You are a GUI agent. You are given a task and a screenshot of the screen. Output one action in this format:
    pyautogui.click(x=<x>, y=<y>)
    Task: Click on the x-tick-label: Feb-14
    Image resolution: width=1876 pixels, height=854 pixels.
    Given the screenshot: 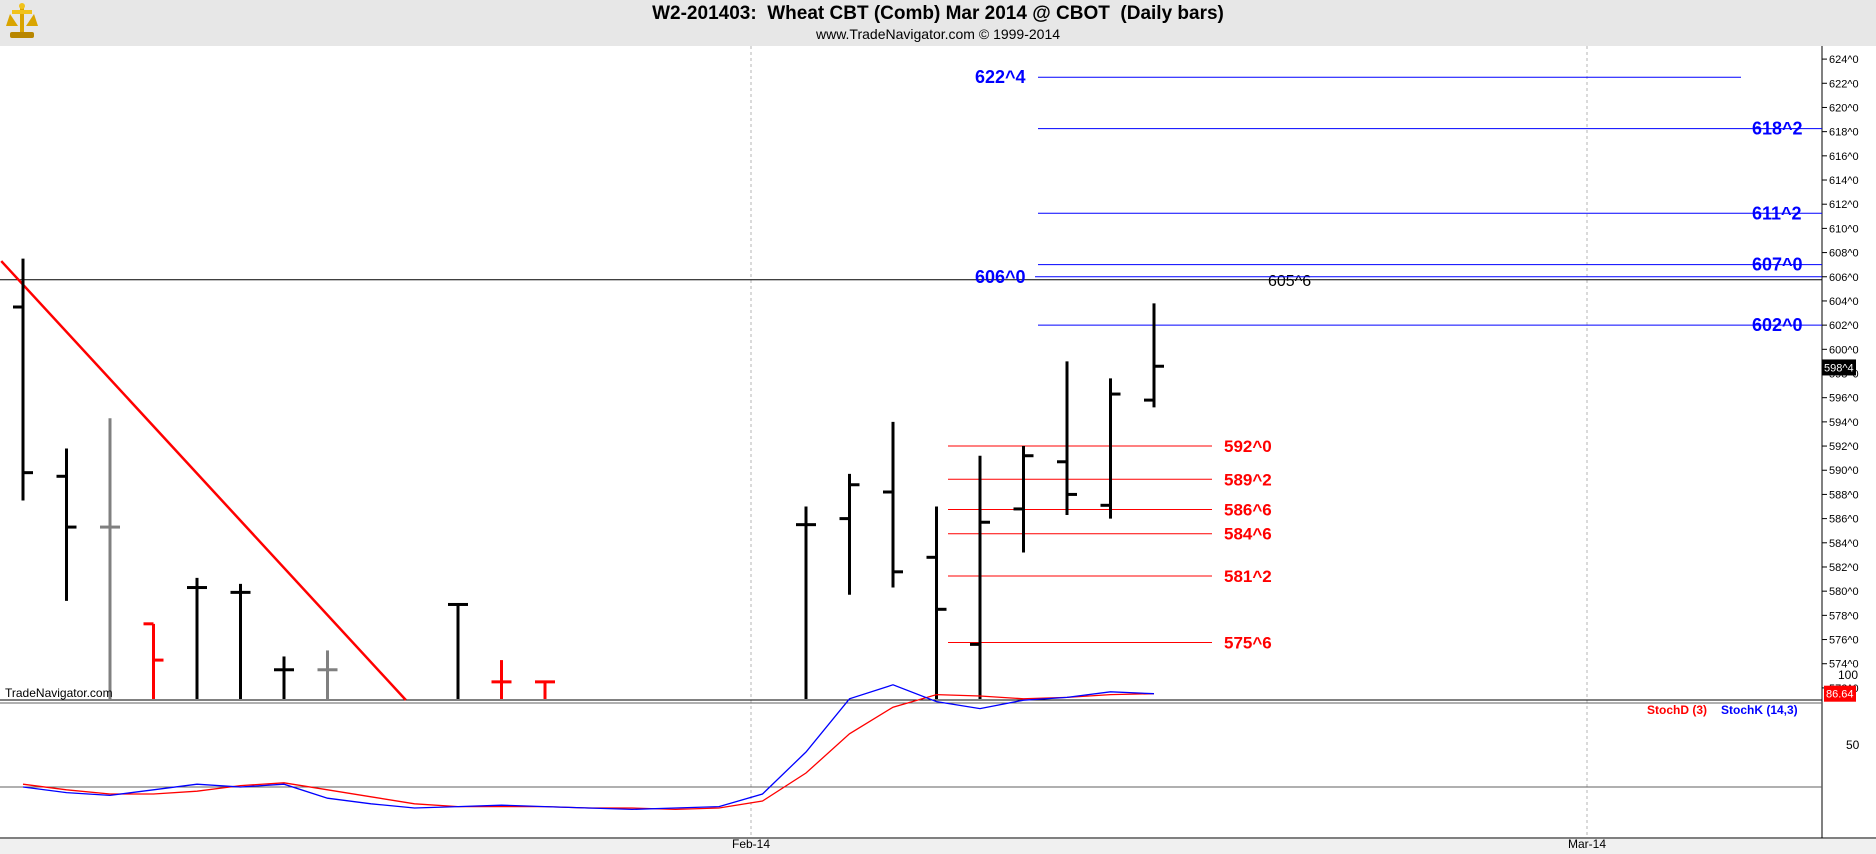 What is the action you would take?
    pyautogui.click(x=751, y=844)
    